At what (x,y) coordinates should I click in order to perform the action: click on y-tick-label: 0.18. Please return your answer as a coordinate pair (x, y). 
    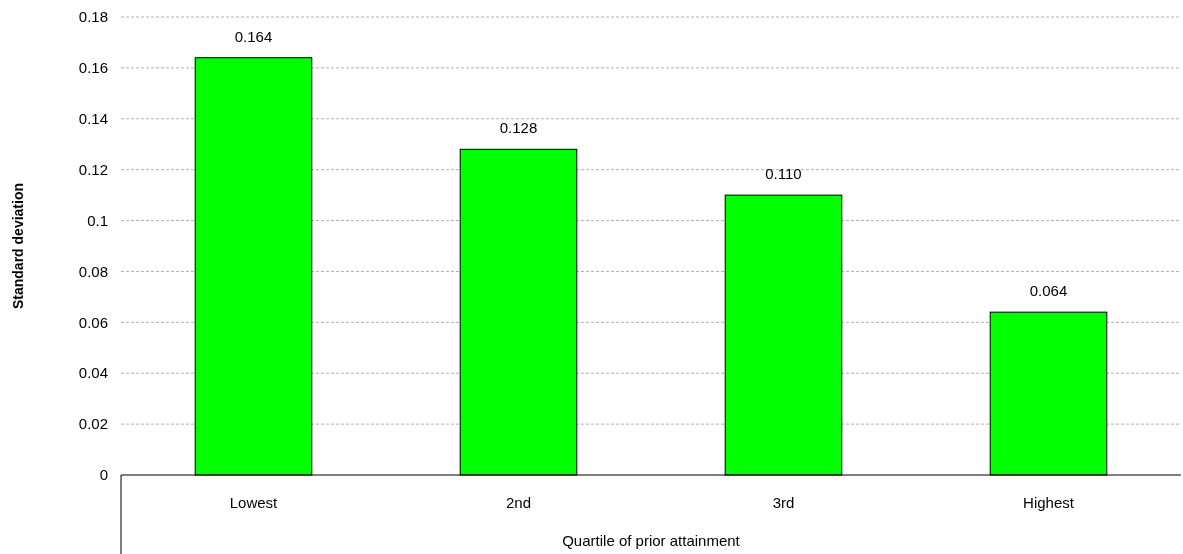
    Looking at the image, I should click on (93, 17).